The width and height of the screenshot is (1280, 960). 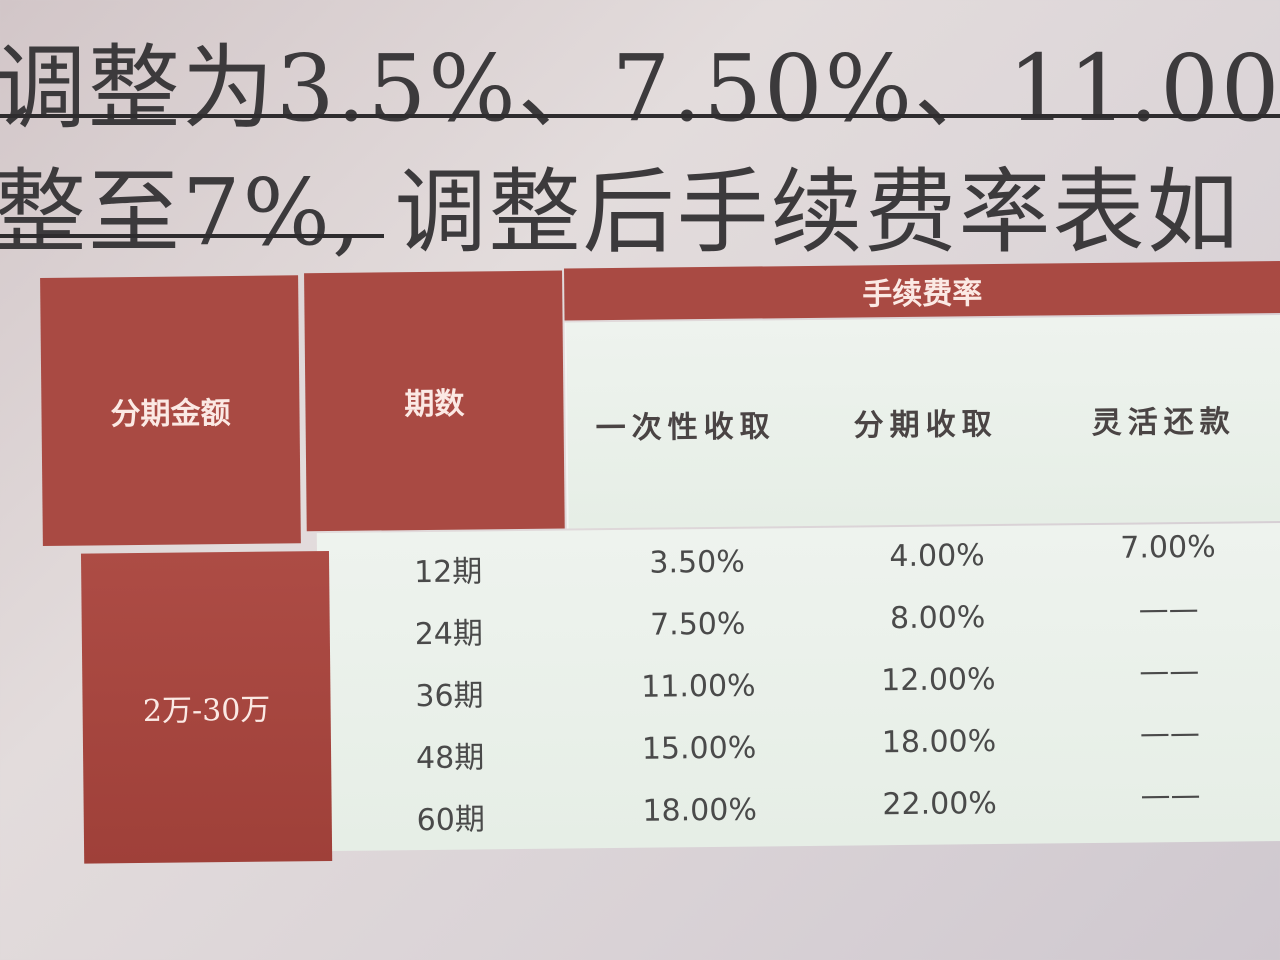 What do you see at coordinates (434, 404) in the screenshot?
I see `header-periods-label: 期数` at bounding box center [434, 404].